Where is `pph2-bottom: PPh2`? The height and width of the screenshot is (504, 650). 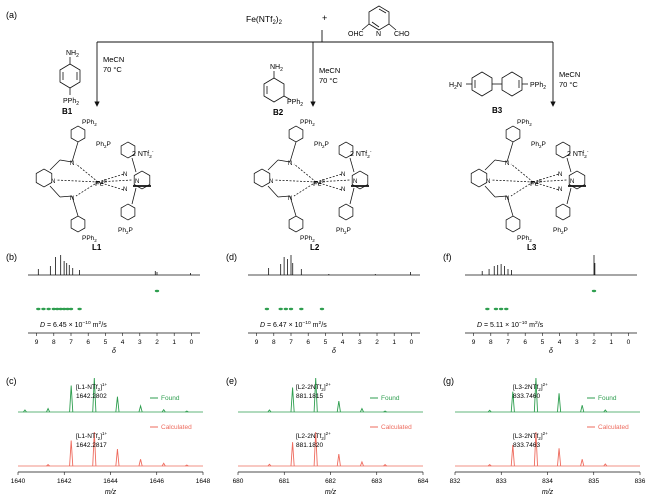
pph2-bottom: PPh2 is located at coordinates (89, 239).